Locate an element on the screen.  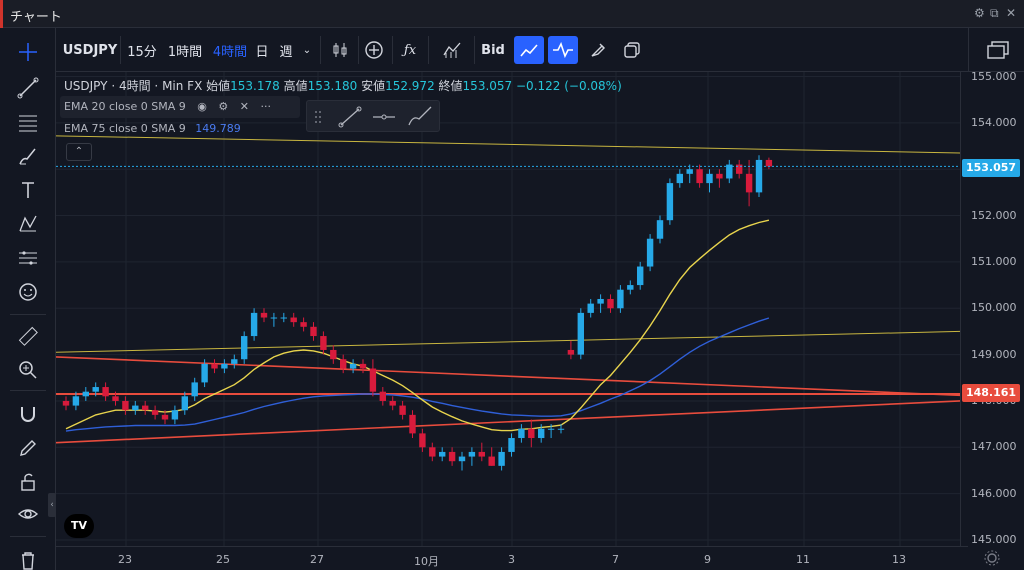
brush-icon is located at coordinates (28, 156).